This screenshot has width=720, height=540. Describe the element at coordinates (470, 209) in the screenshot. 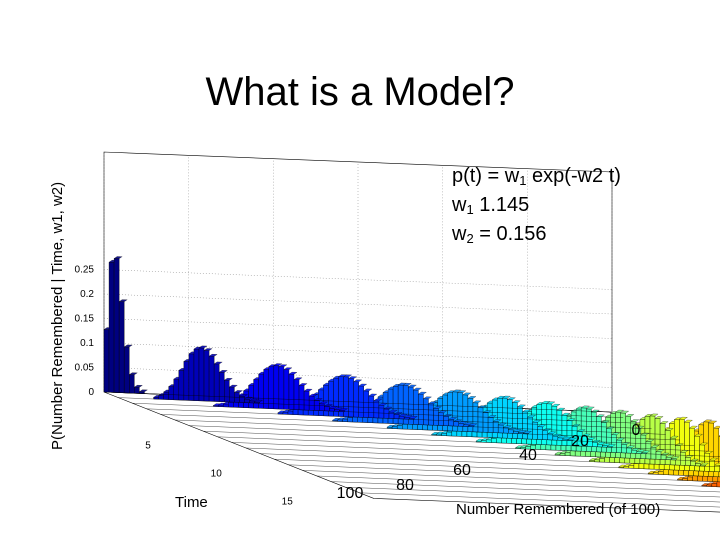

I see `formula-2-sub: 1` at that location.